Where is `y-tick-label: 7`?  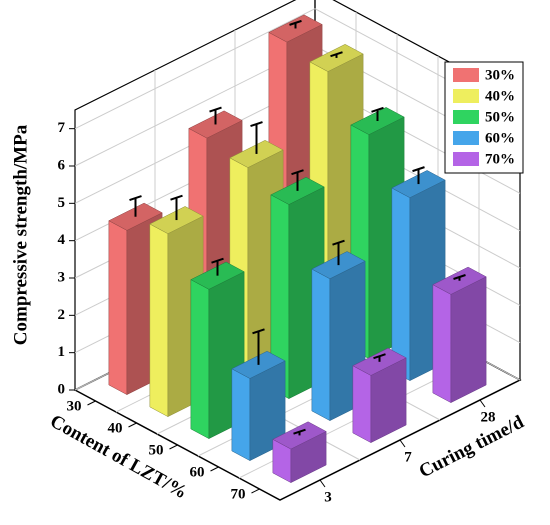 y-tick-label: 7 is located at coordinates (408, 457).